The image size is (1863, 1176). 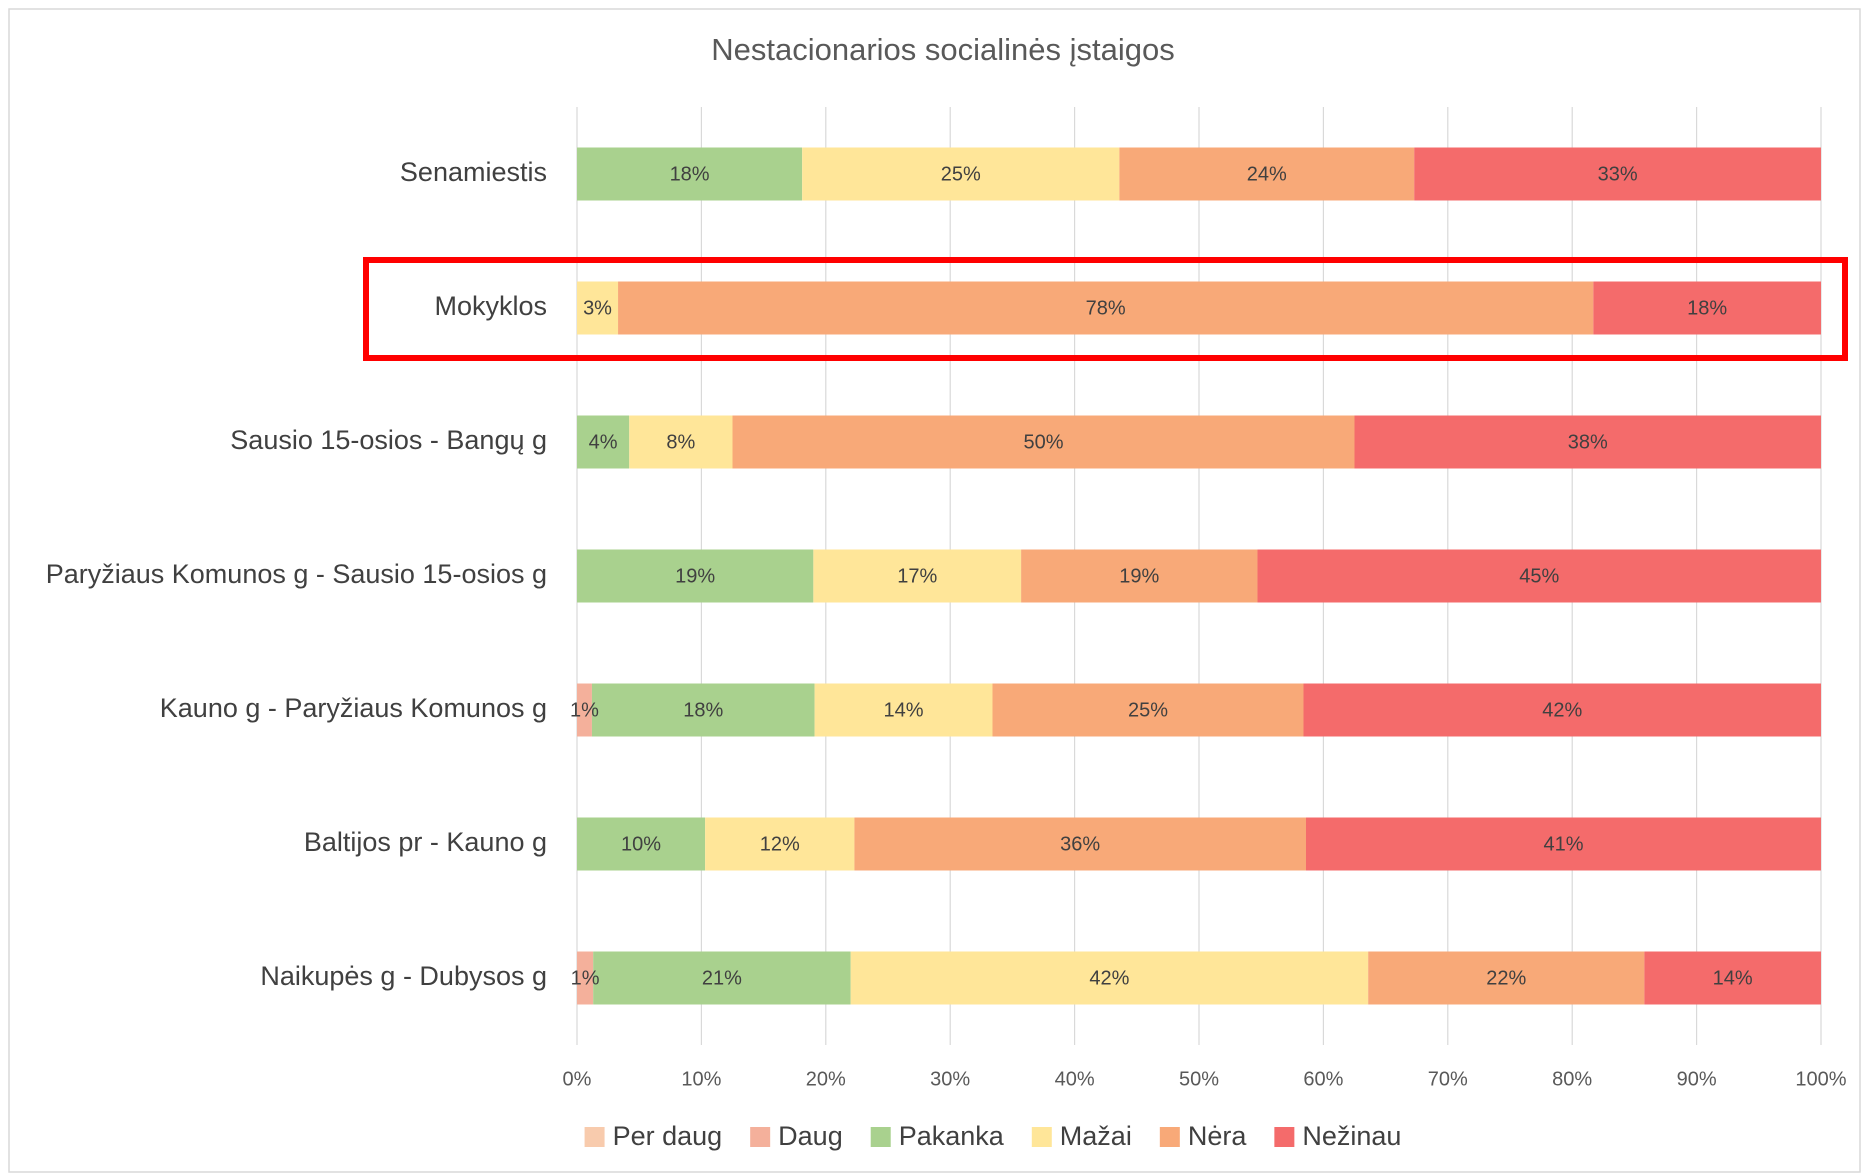 I want to click on chart-title: Nestacionarios socialinės įstaigos, so click(x=943, y=49).